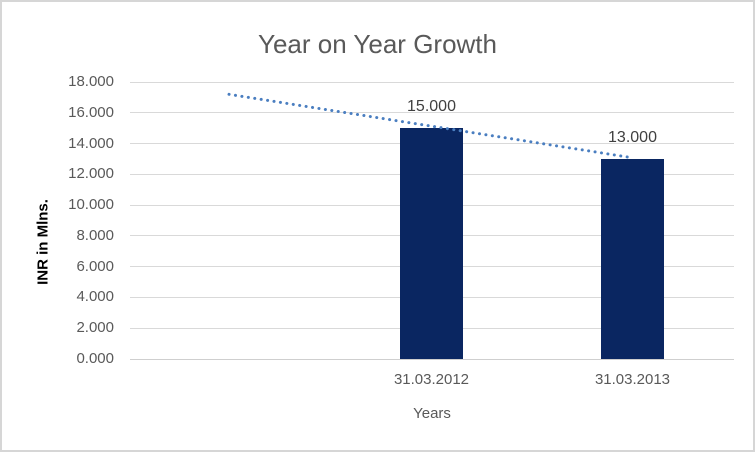 This screenshot has width=755, height=452. What do you see at coordinates (632, 137) in the screenshot?
I see `bar-value-label: 13.000` at bounding box center [632, 137].